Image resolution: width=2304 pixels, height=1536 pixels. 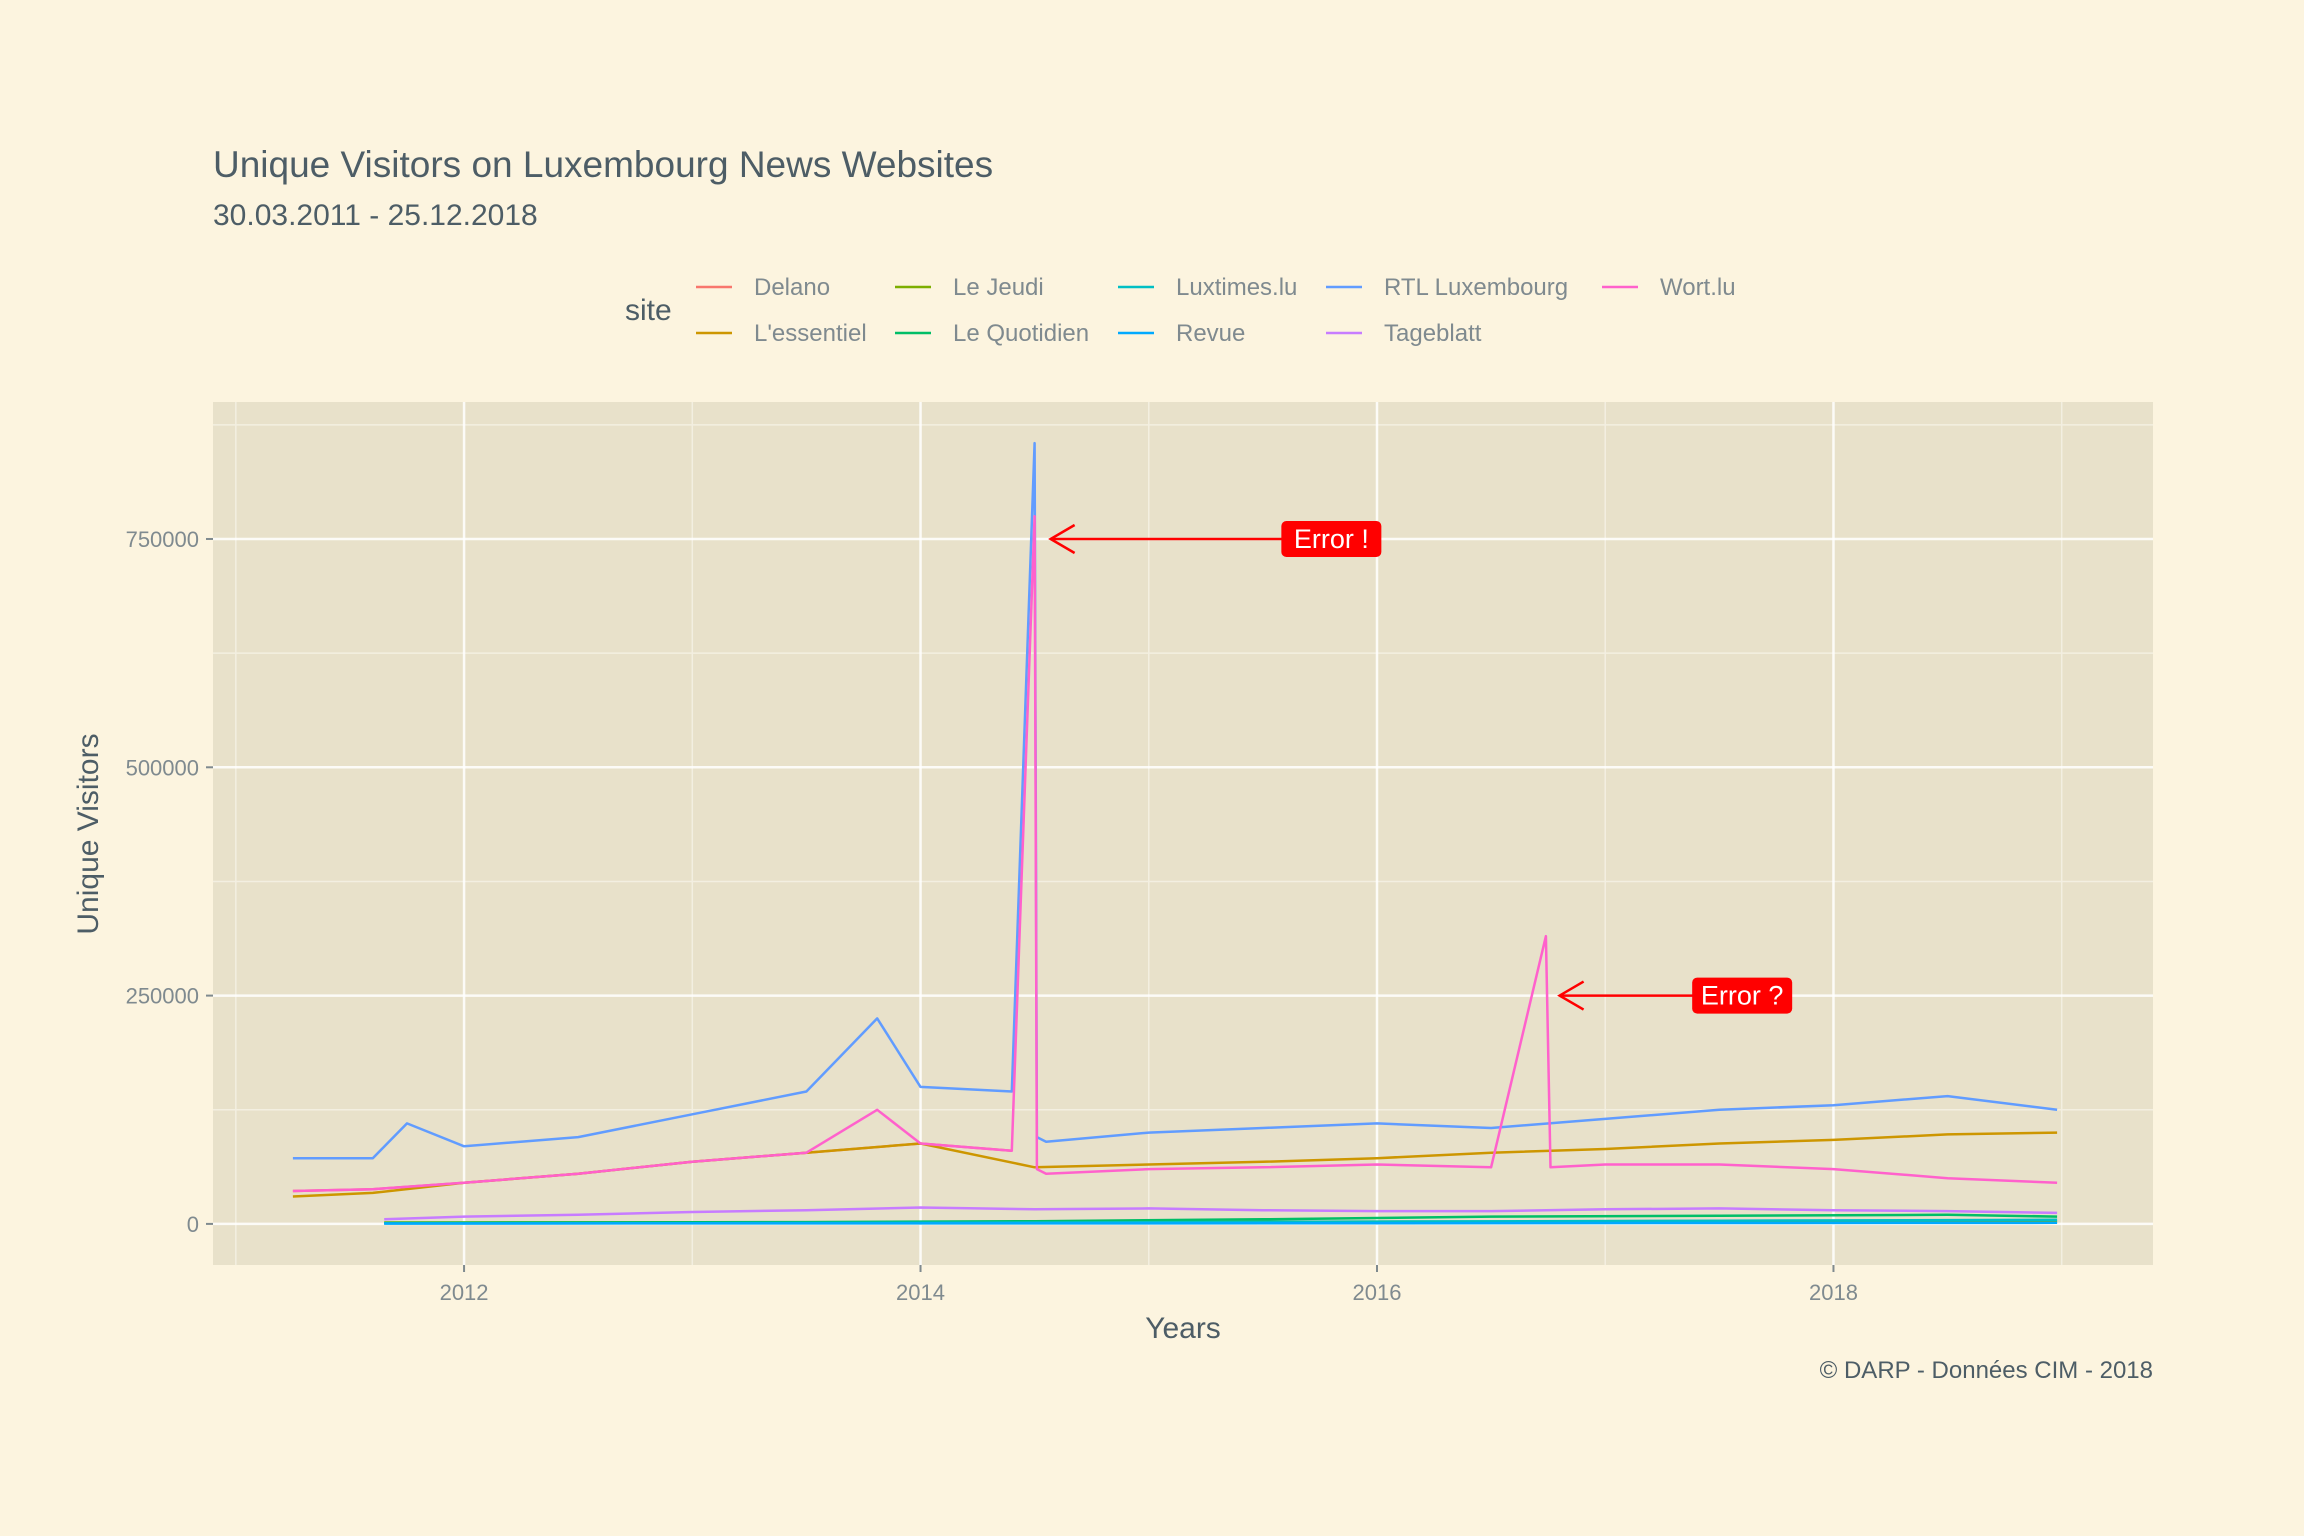 What do you see at coordinates (162, 767) in the screenshot?
I see `y-tick-label: 500000` at bounding box center [162, 767].